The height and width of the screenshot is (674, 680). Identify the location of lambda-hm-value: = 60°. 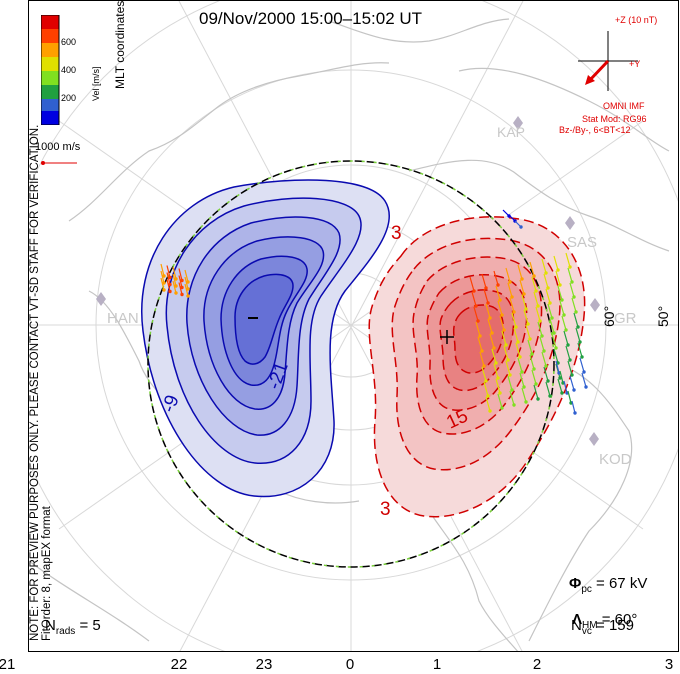
(617, 619).